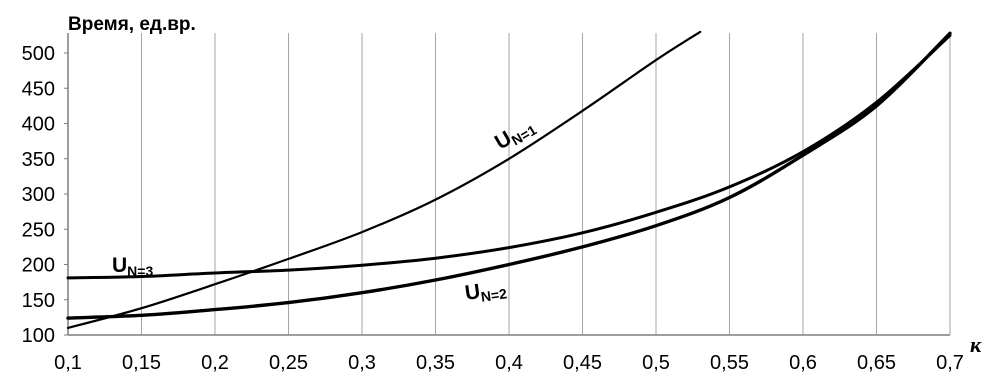 The image size is (995, 381). What do you see at coordinates (141, 363) in the screenshot?
I see `x-tick-label-1: 0,15` at bounding box center [141, 363].